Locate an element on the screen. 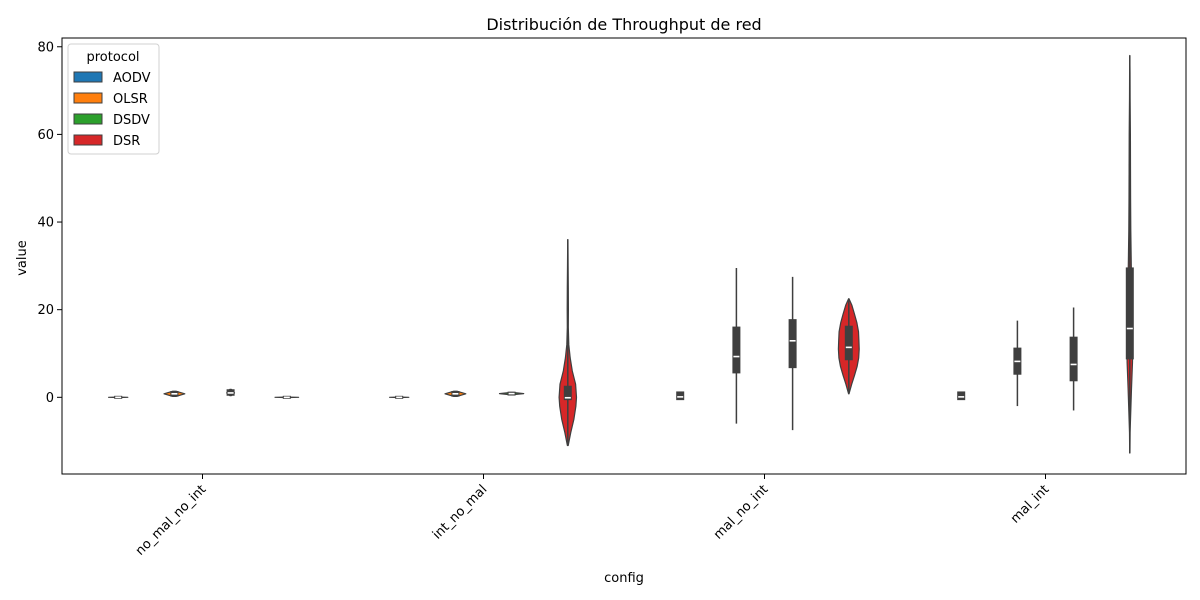  violin-dsr-mal-no-int is located at coordinates (848, 346).